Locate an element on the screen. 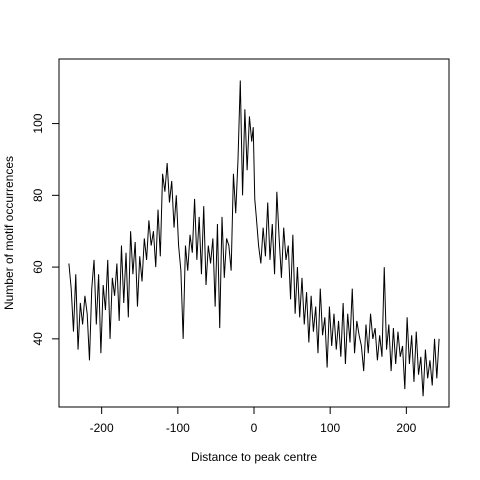  x-axis-title: Distance to peak centre is located at coordinates (254, 457).